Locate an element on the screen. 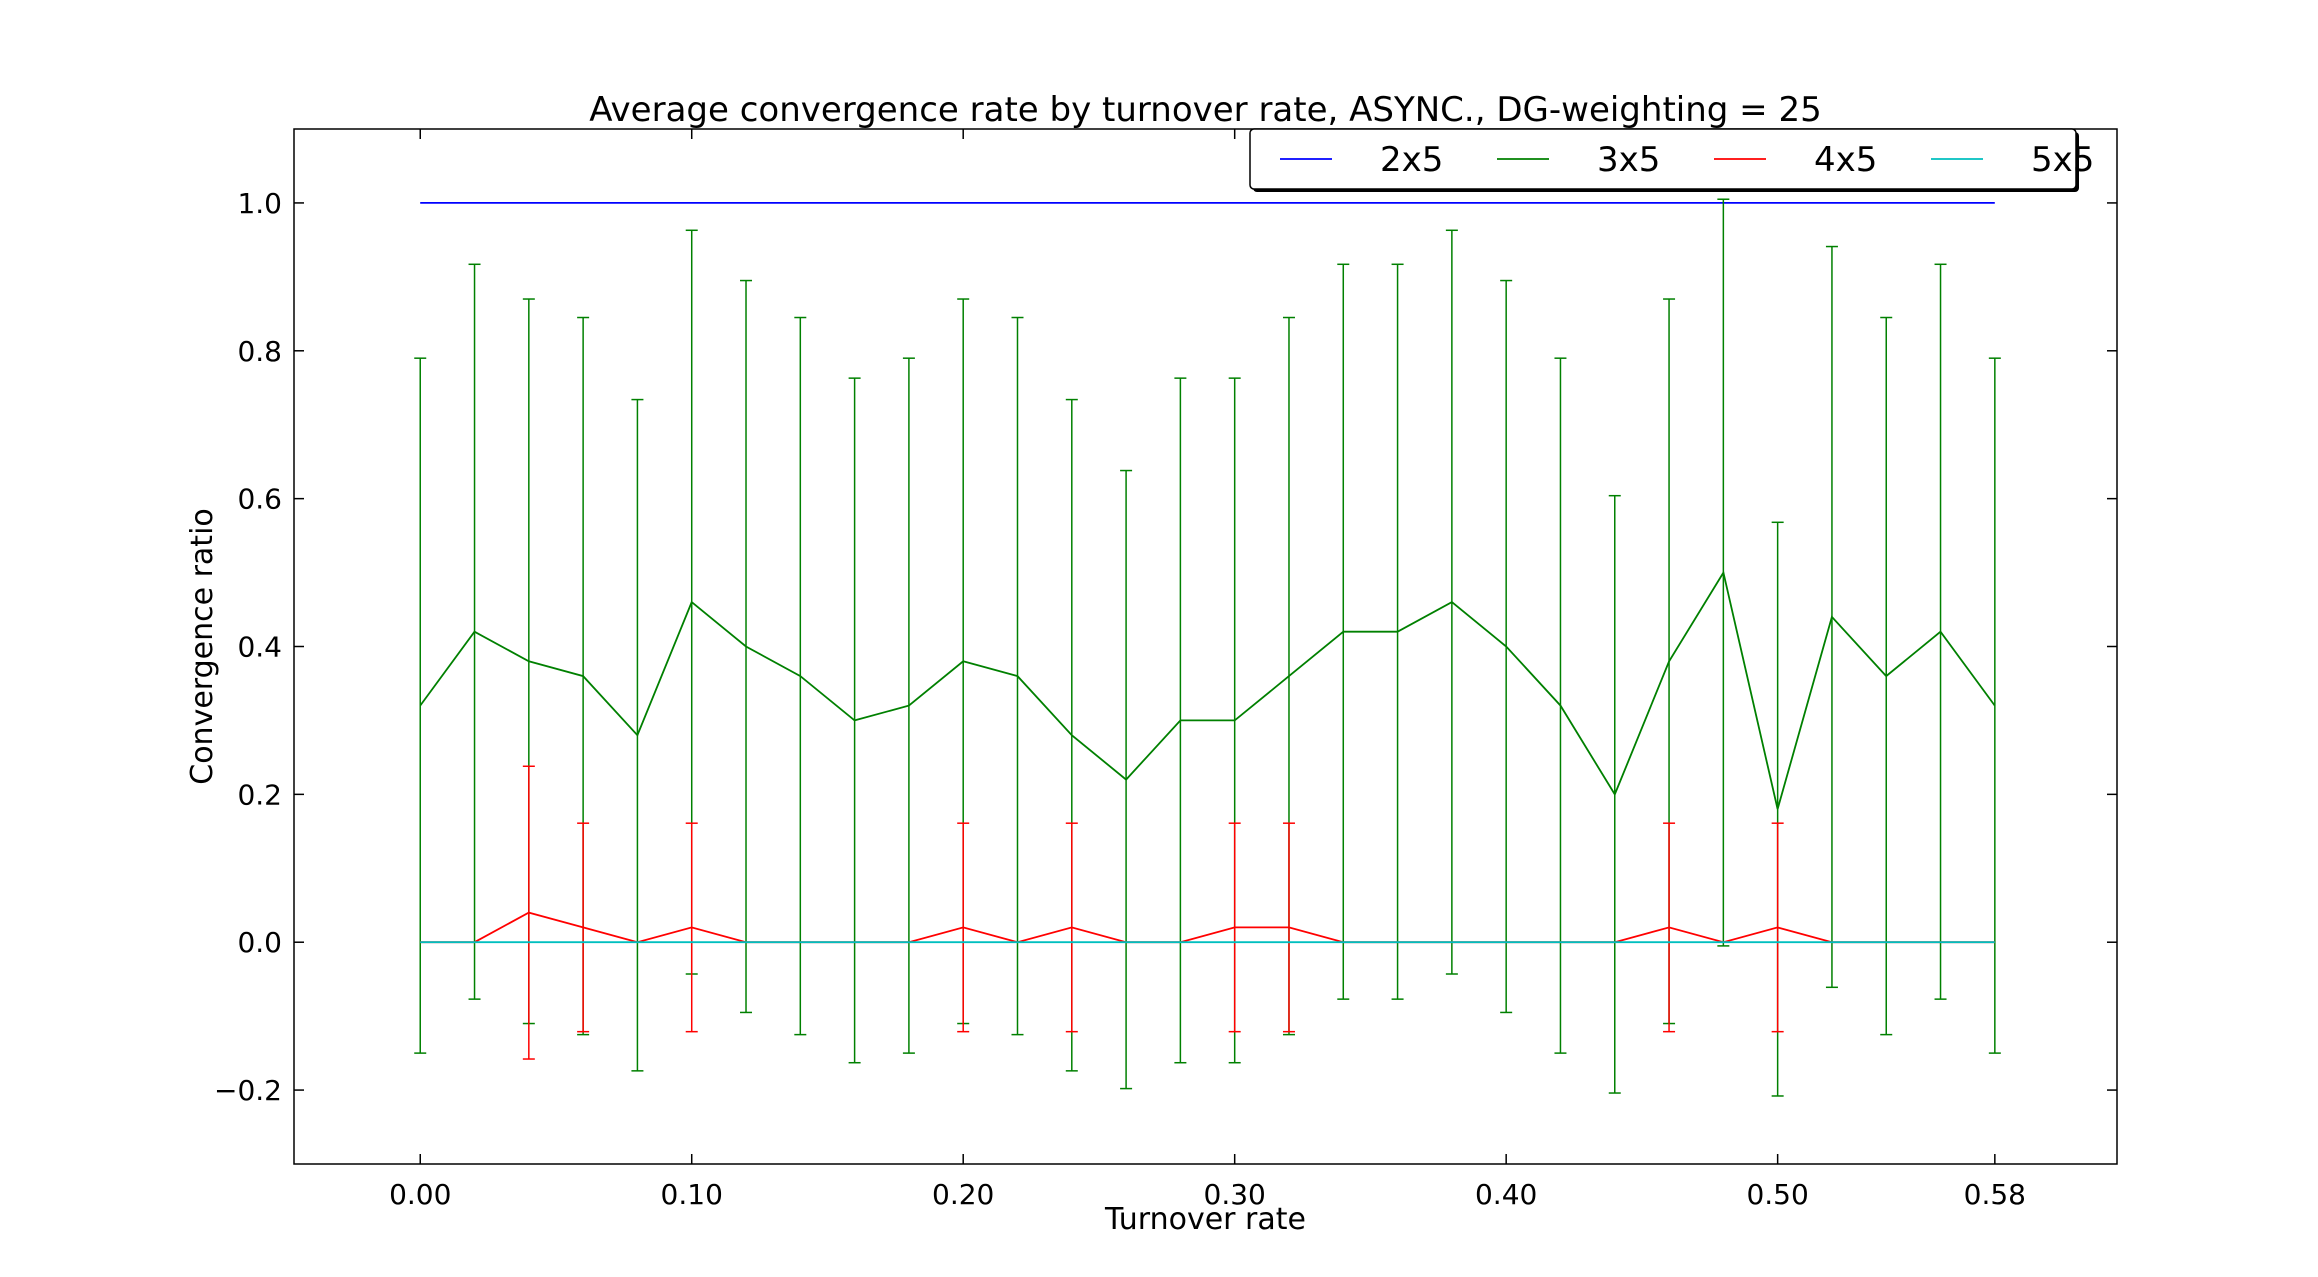 This screenshot has height=1277, width=2318. y-axis-label: Convergence ratio is located at coordinates (202, 646).